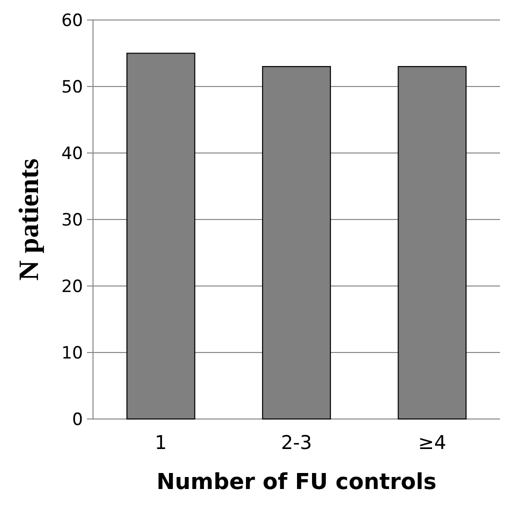 This screenshot has height=505, width=518. Describe the element at coordinates (160, 443) in the screenshot. I see `x-tick-label: 1` at that location.